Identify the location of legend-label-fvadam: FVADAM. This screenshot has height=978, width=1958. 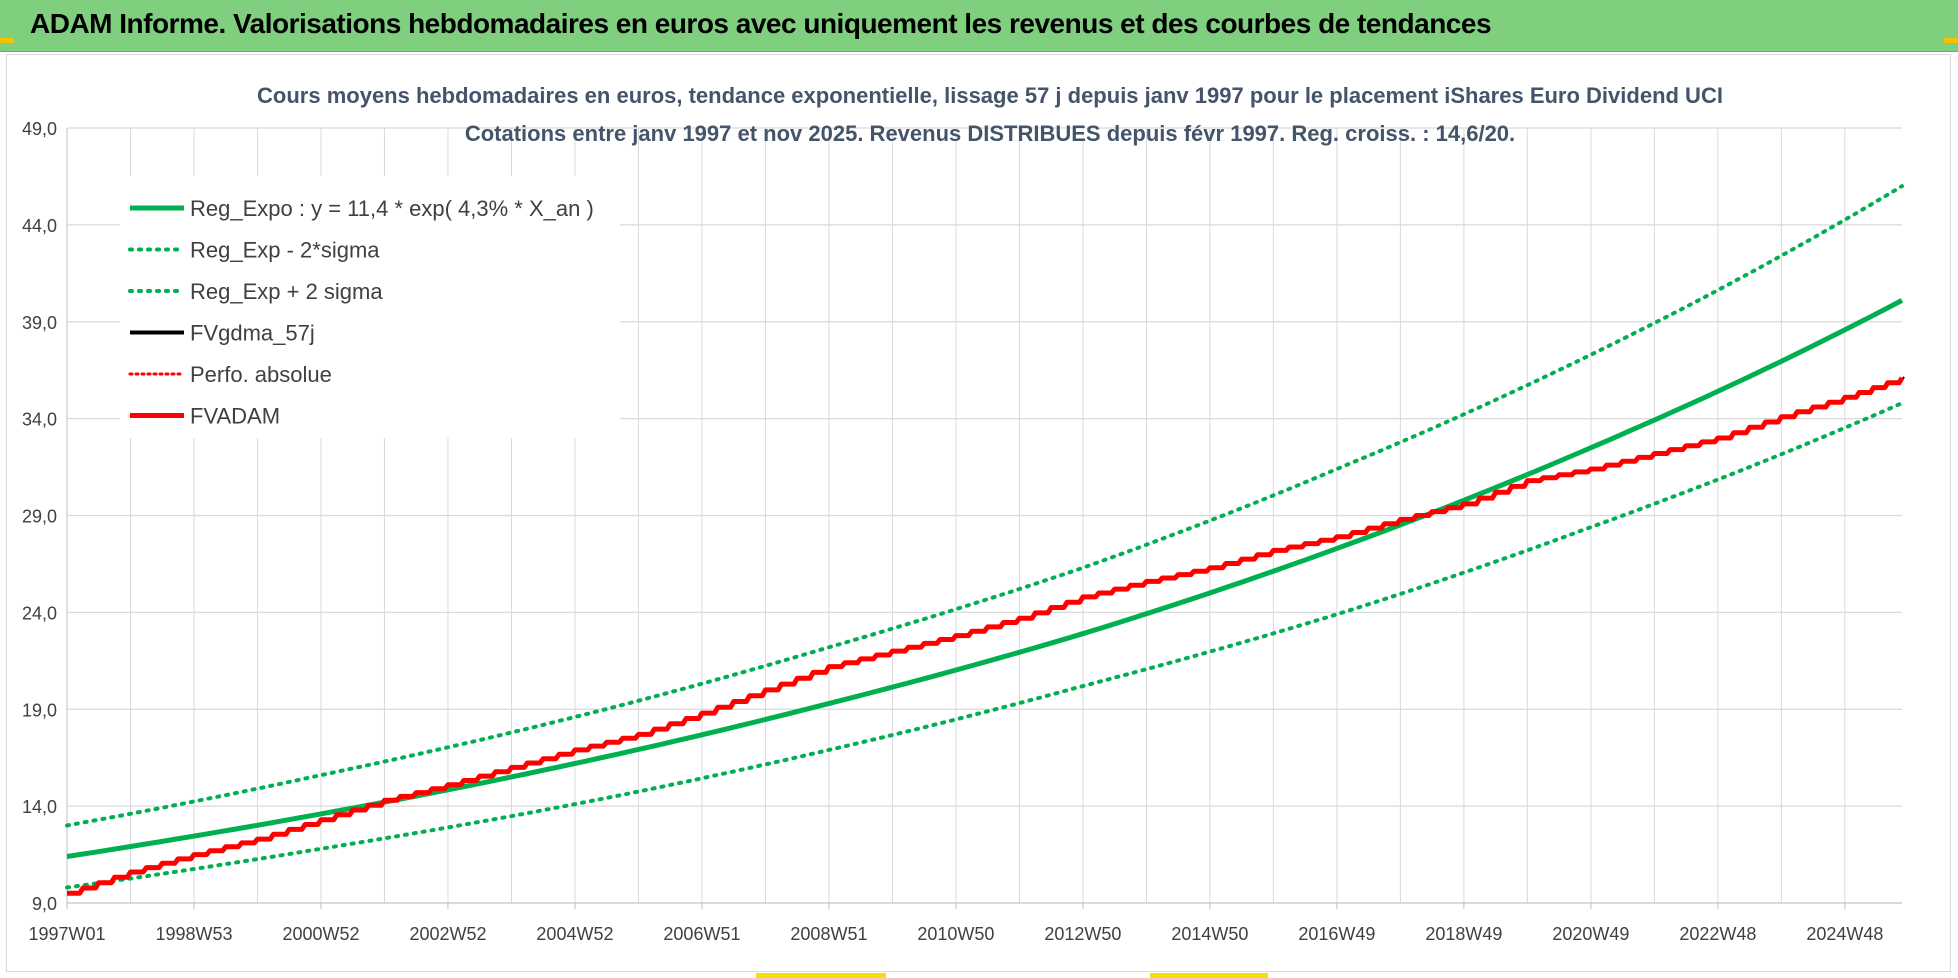
(235, 416).